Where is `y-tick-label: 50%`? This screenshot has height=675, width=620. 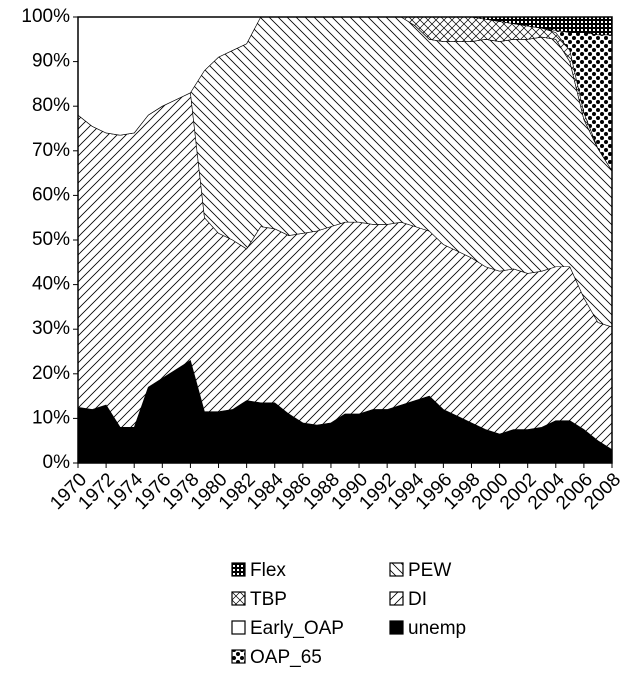
y-tick-label: 50% is located at coordinates (51, 239).